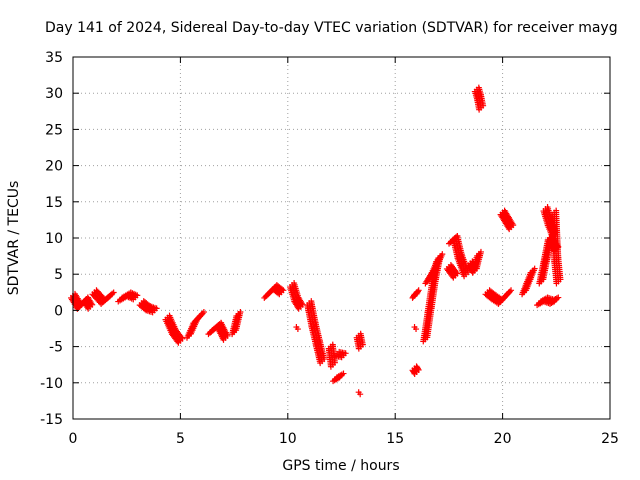 The height and width of the screenshot is (480, 640). I want to click on y-tick-labels: -15 -10 -5 0 5 10 15 20 25 30 35, so click(51, 239).